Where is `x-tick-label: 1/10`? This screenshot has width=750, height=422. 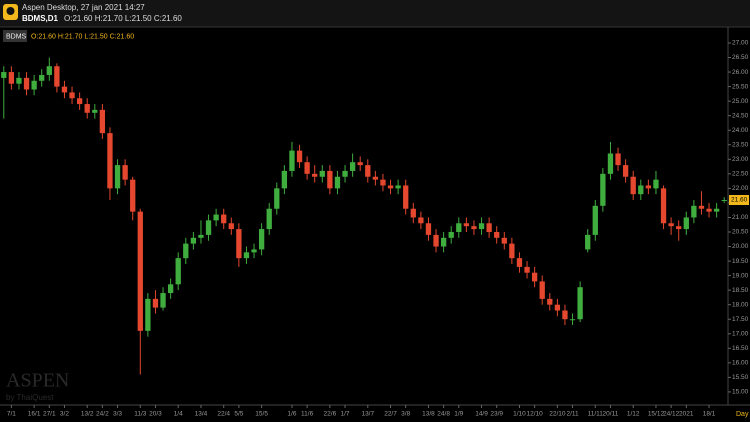 x-tick-label: 1/10 is located at coordinates (519, 414).